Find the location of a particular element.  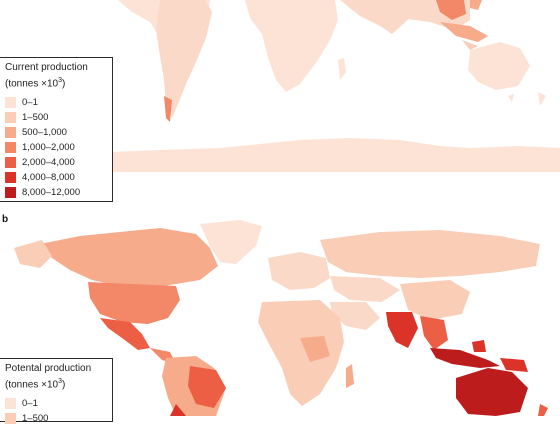

legend-label: 8,000–12,000 is located at coordinates (51, 193).